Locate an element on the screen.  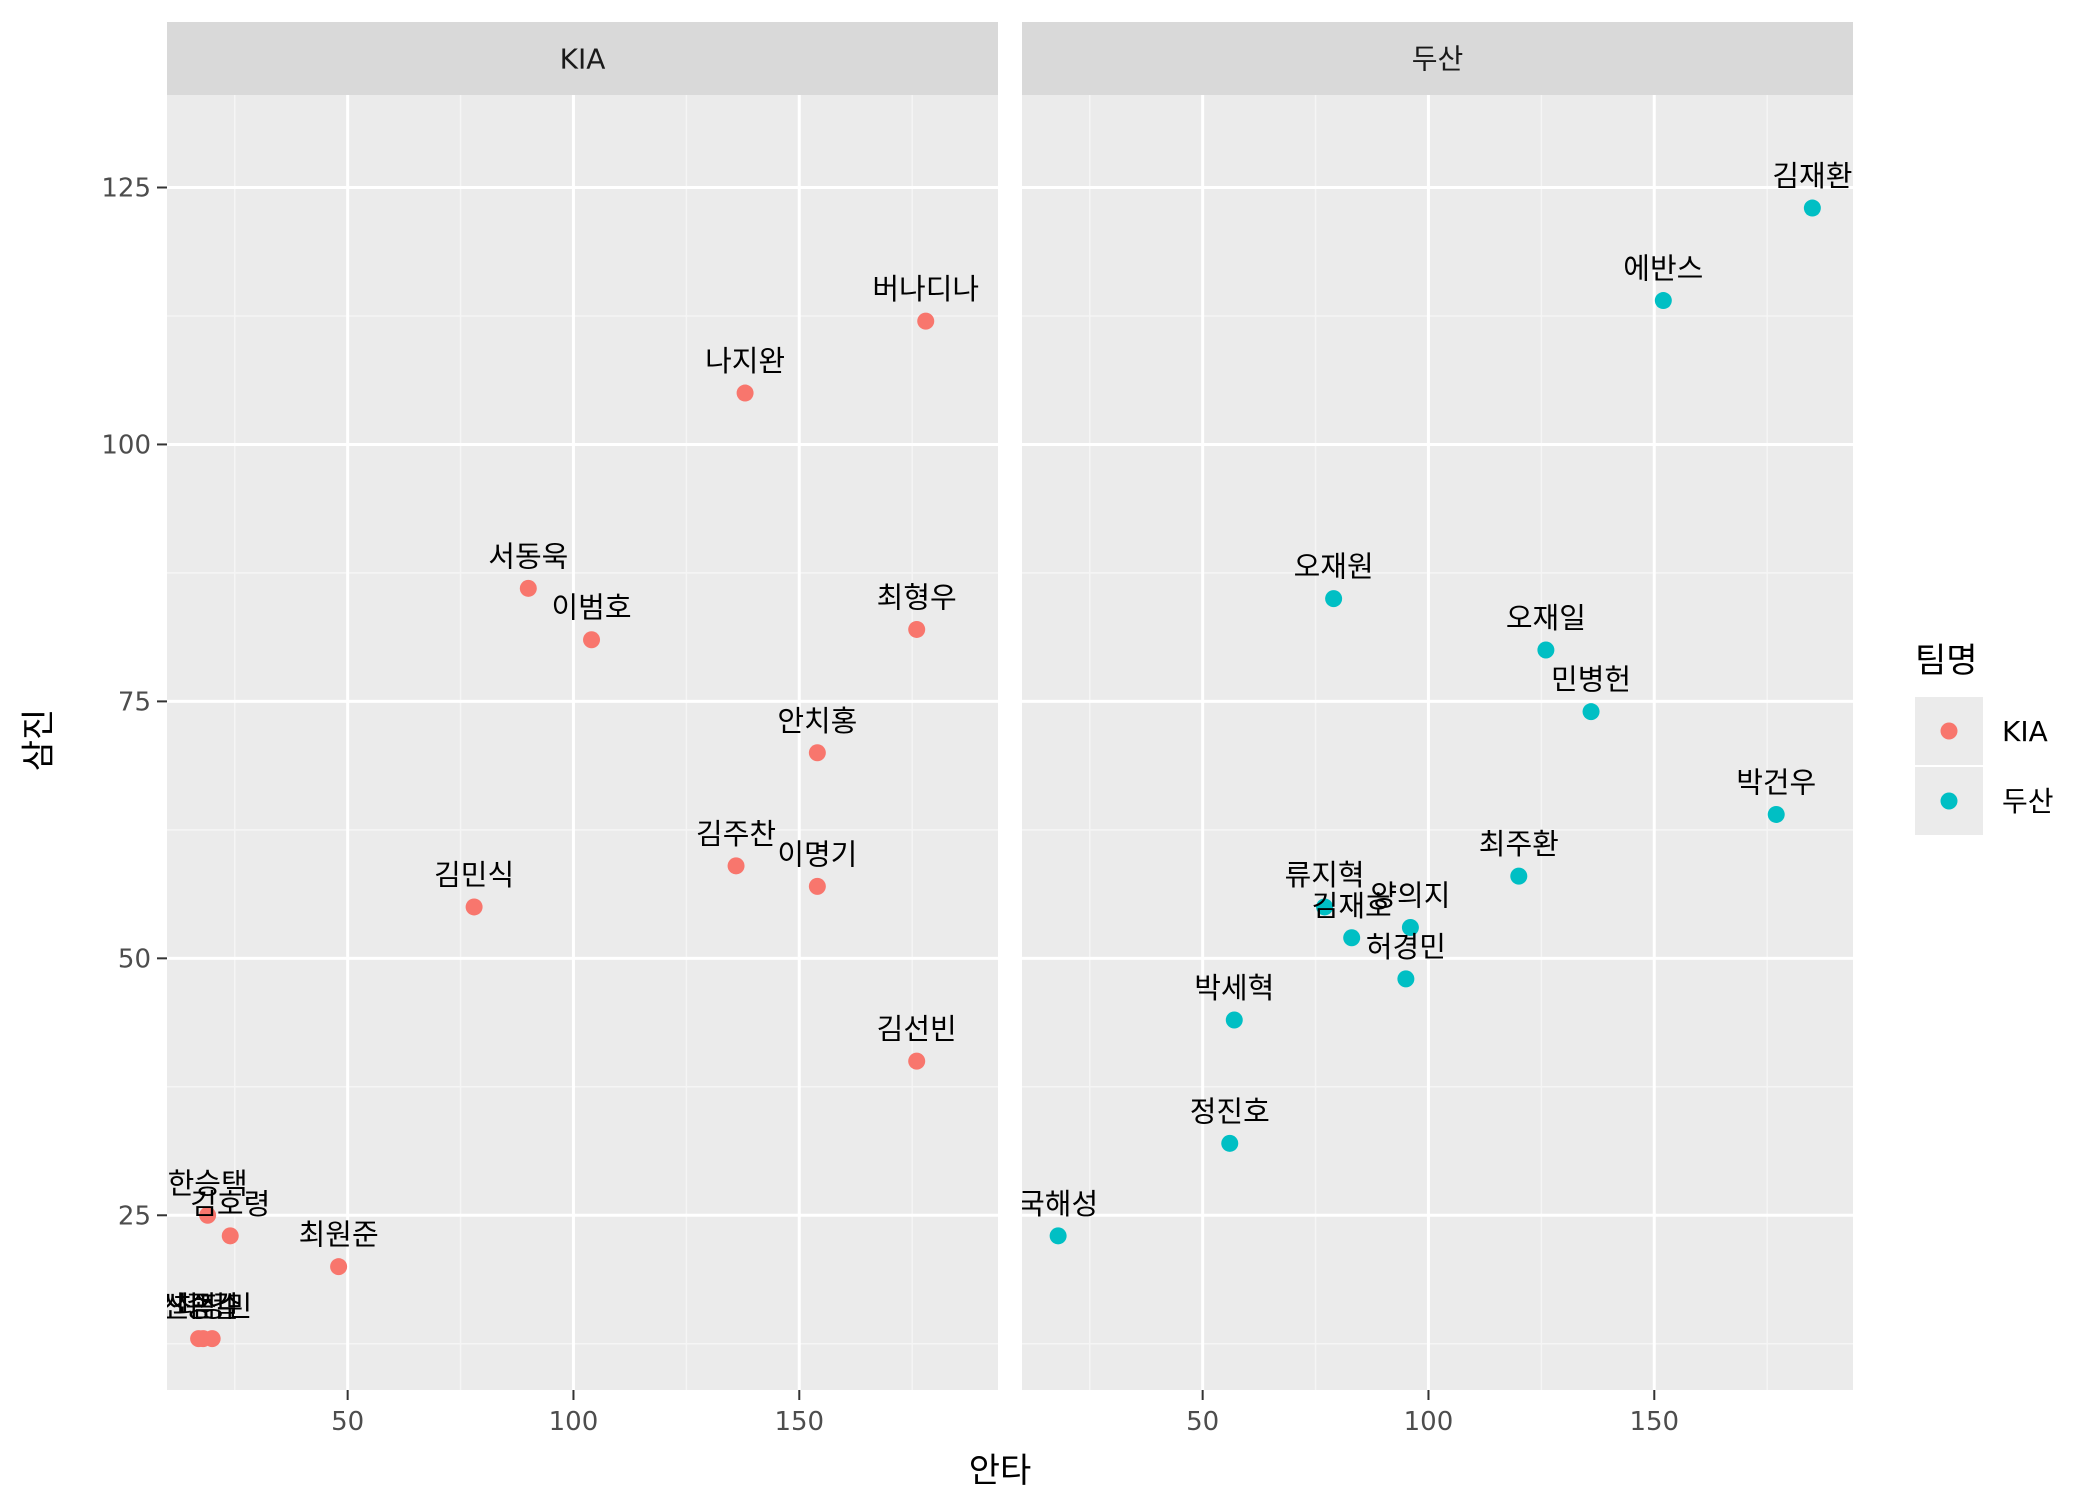
point-label: 김주찬 is located at coordinates (736, 834).